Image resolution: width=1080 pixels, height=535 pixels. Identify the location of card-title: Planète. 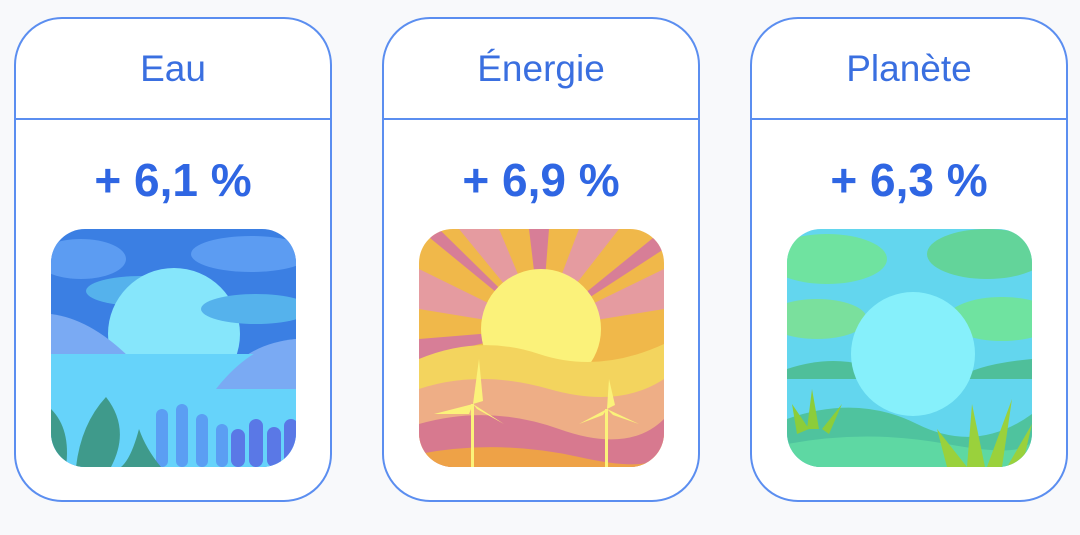
(909, 69).